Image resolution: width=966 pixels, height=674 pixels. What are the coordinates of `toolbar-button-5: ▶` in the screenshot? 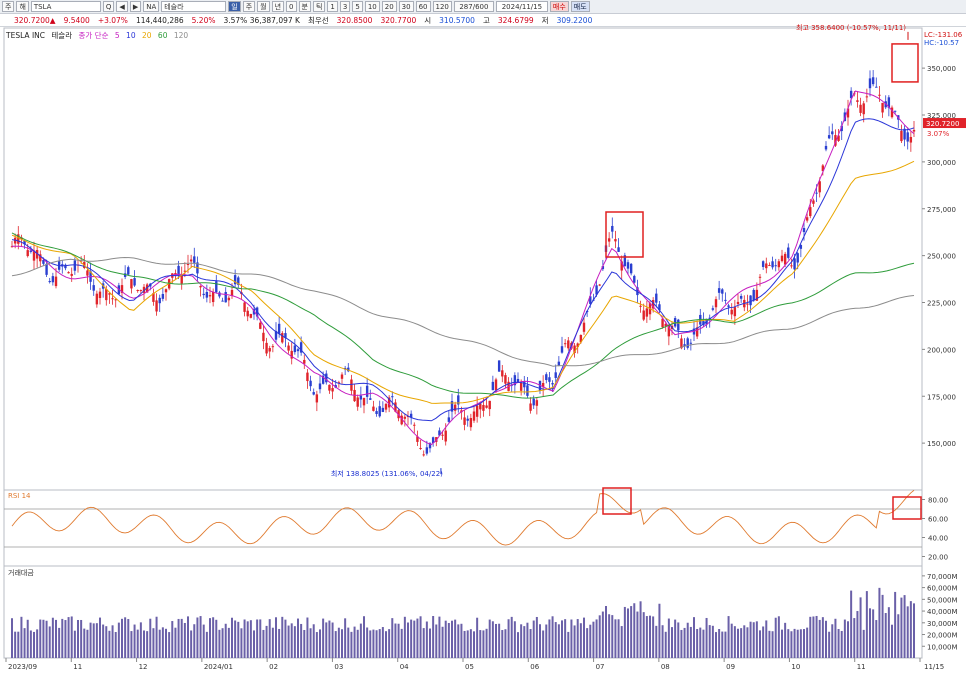 It's located at (135, 6).